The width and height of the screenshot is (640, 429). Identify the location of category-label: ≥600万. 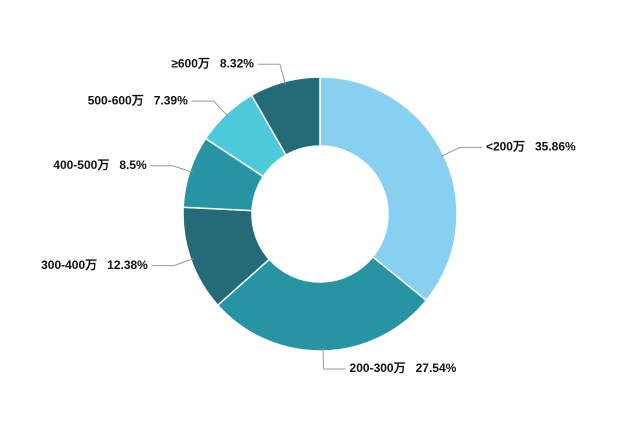
(190, 63).